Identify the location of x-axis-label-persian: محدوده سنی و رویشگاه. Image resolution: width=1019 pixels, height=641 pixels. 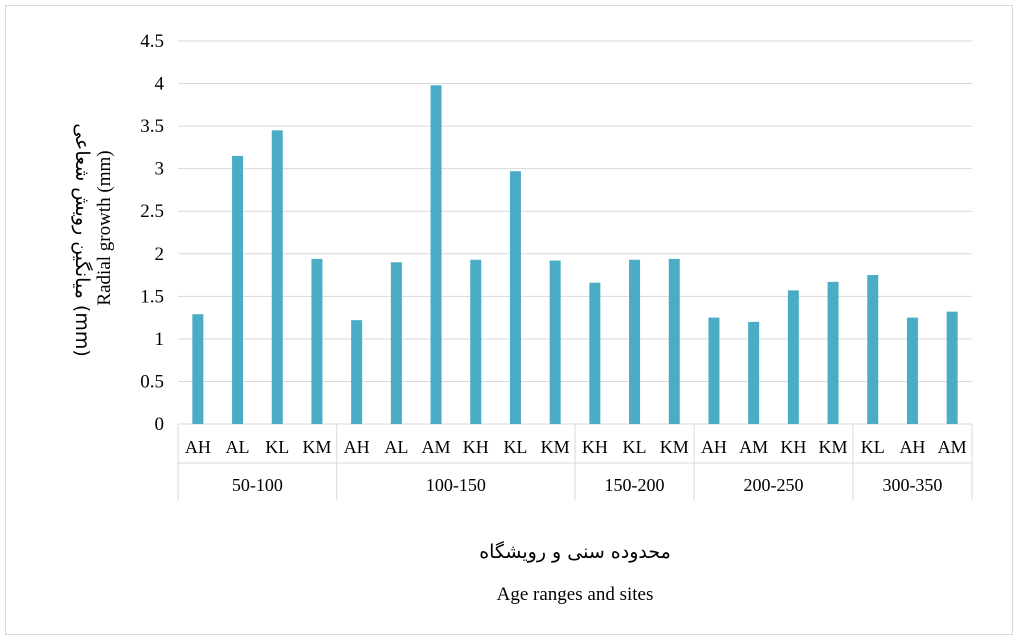
(575, 551).